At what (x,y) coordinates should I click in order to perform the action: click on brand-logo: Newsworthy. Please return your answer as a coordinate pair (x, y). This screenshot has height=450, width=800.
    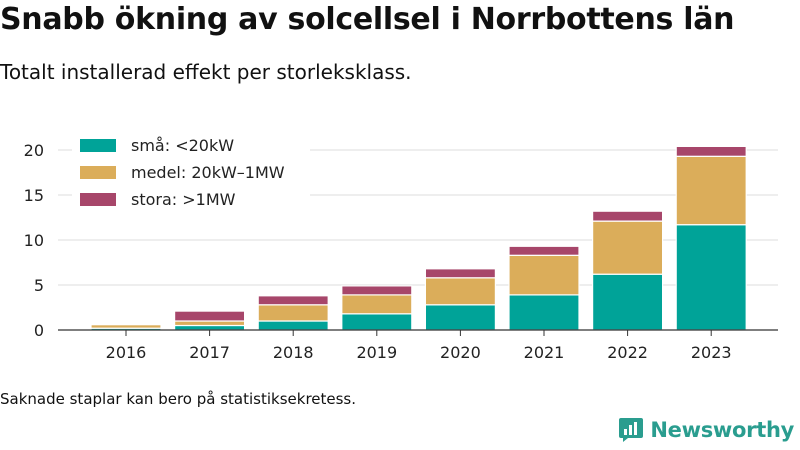
    Looking at the image, I should click on (706, 430).